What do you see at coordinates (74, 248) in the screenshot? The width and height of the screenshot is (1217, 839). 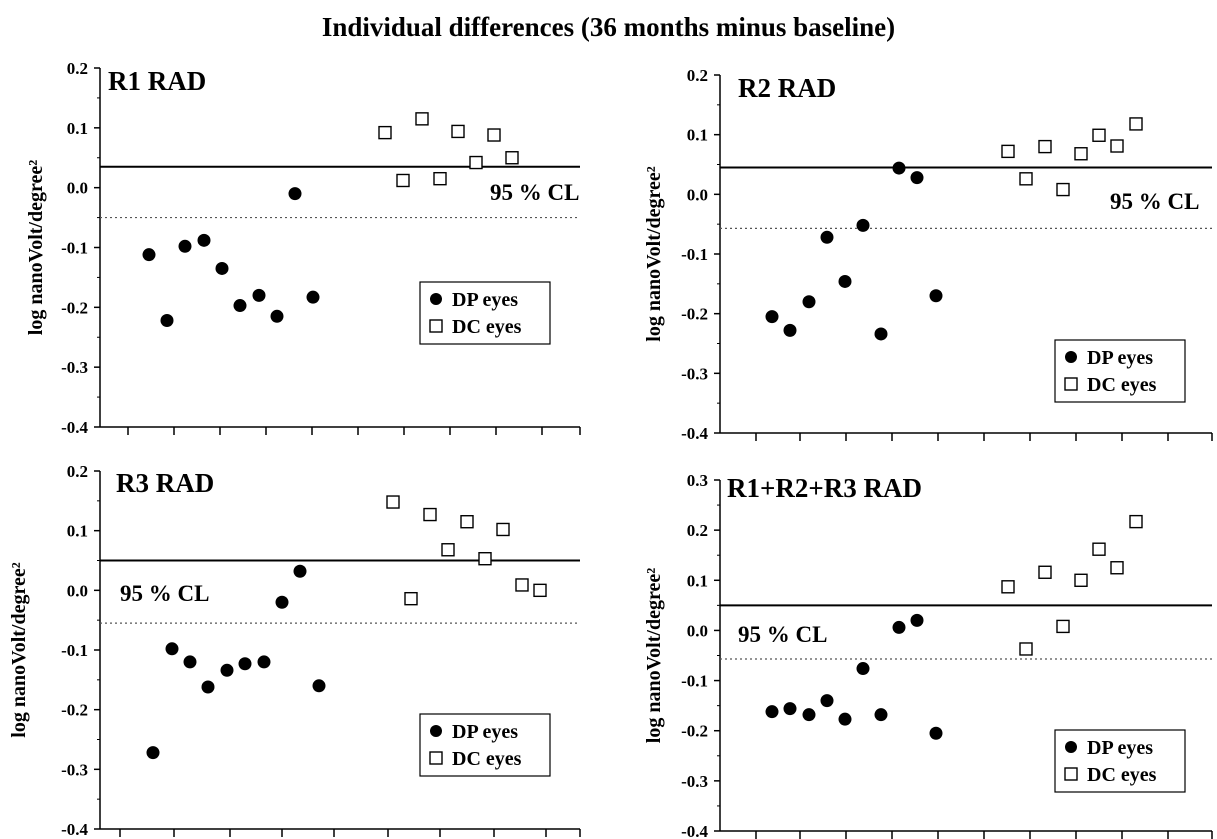 I see `y-tick-label: -0.1` at bounding box center [74, 248].